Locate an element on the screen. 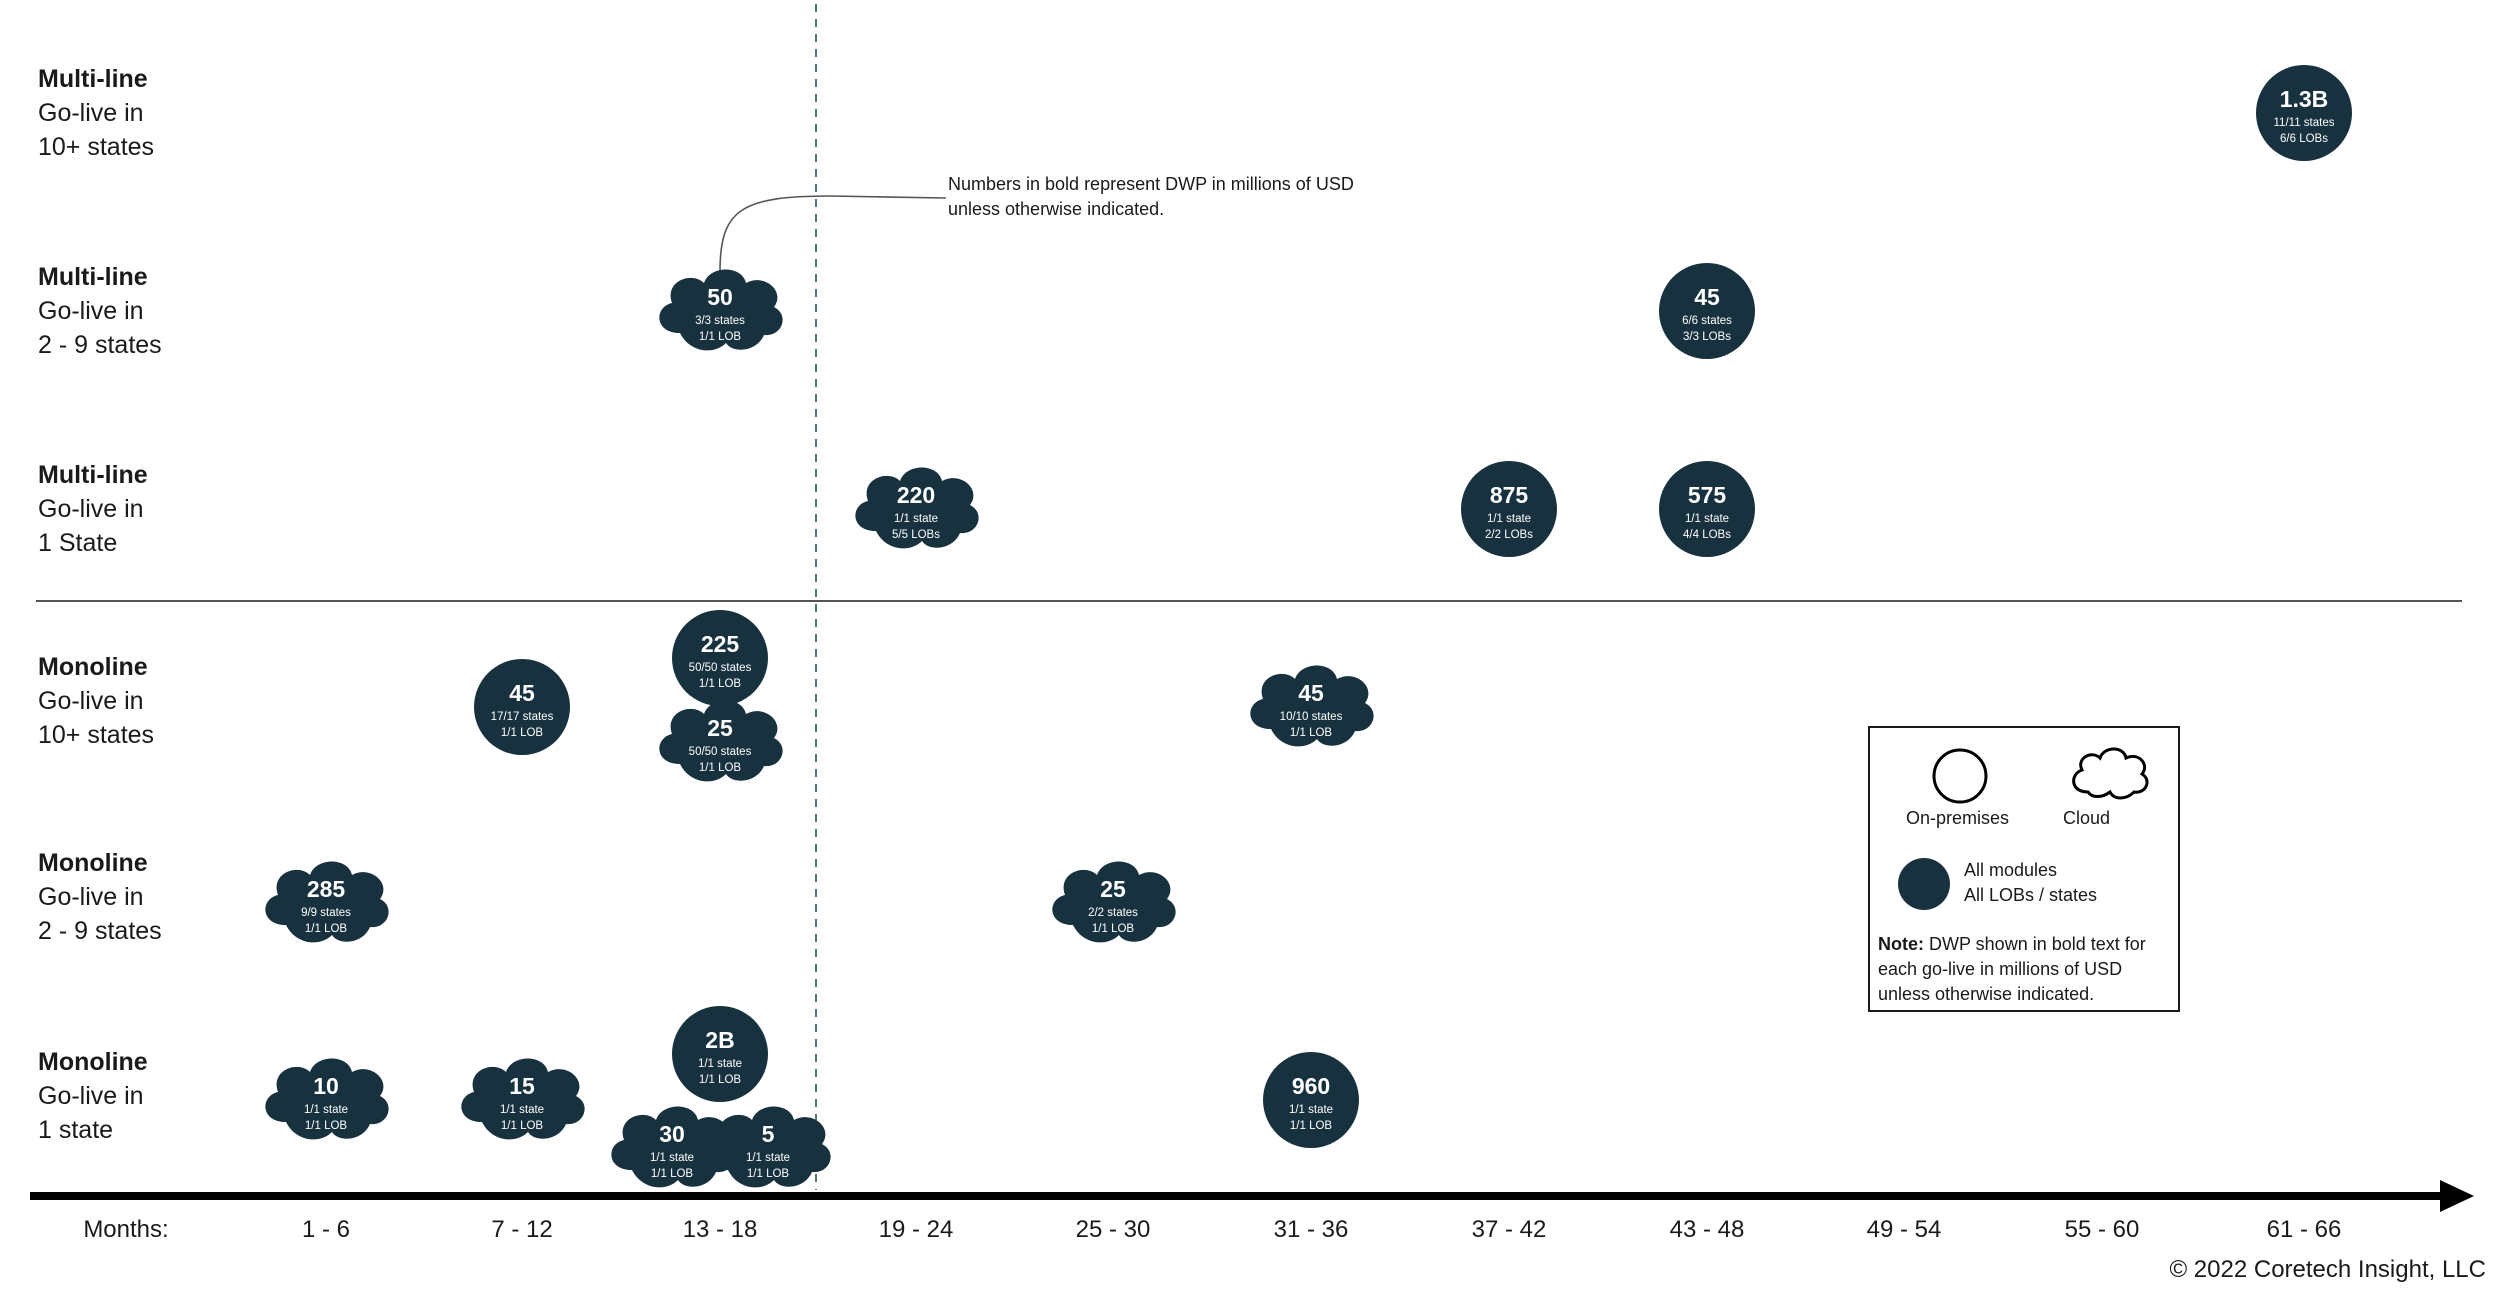 The width and height of the screenshot is (2500, 1308). month-period-label: 43 - 48 is located at coordinates (1707, 1229).